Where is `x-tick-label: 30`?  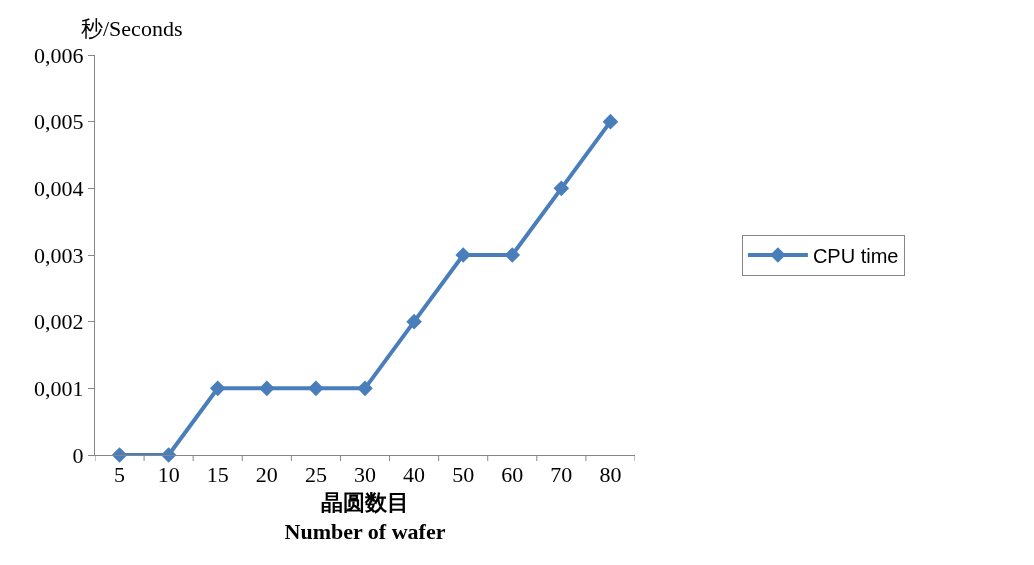
x-tick-label: 30 is located at coordinates (365, 475).